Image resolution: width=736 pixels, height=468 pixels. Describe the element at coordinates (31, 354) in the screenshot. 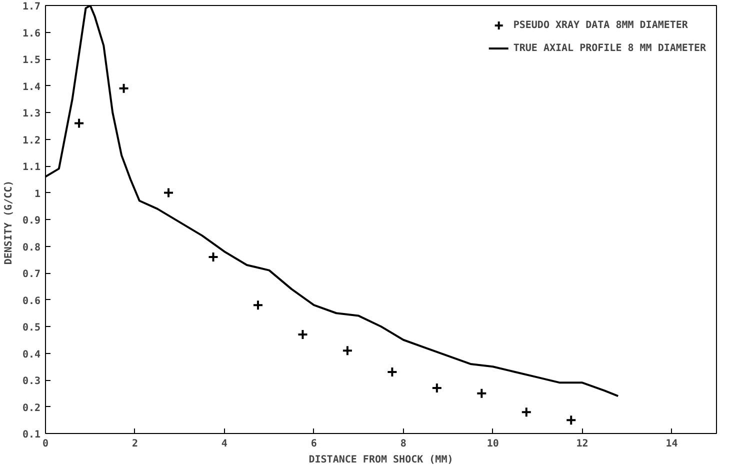

I see `y-tick-label: 0.4` at that location.